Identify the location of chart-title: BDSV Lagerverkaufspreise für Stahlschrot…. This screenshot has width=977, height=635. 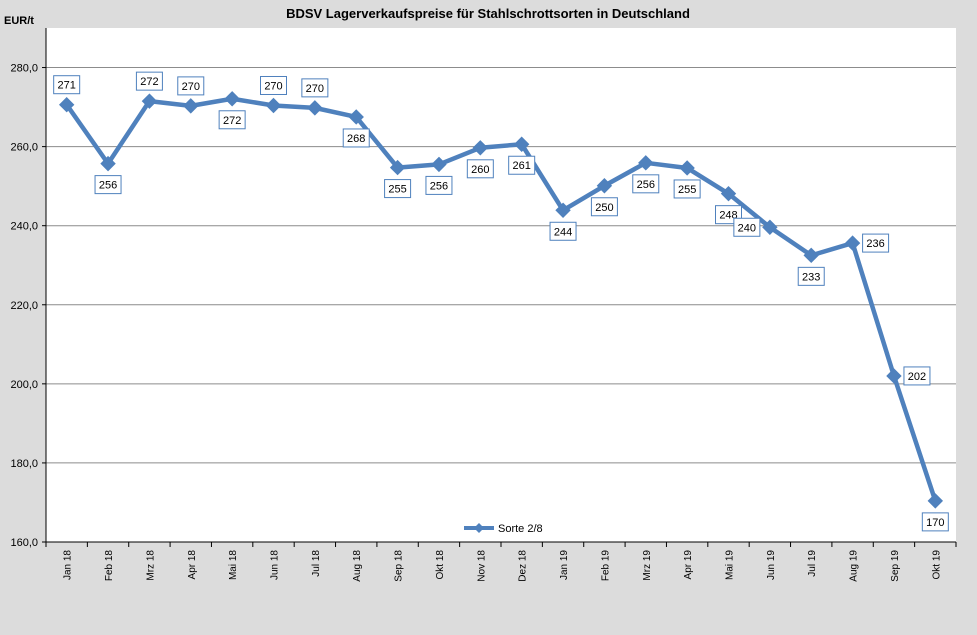
(488, 13).